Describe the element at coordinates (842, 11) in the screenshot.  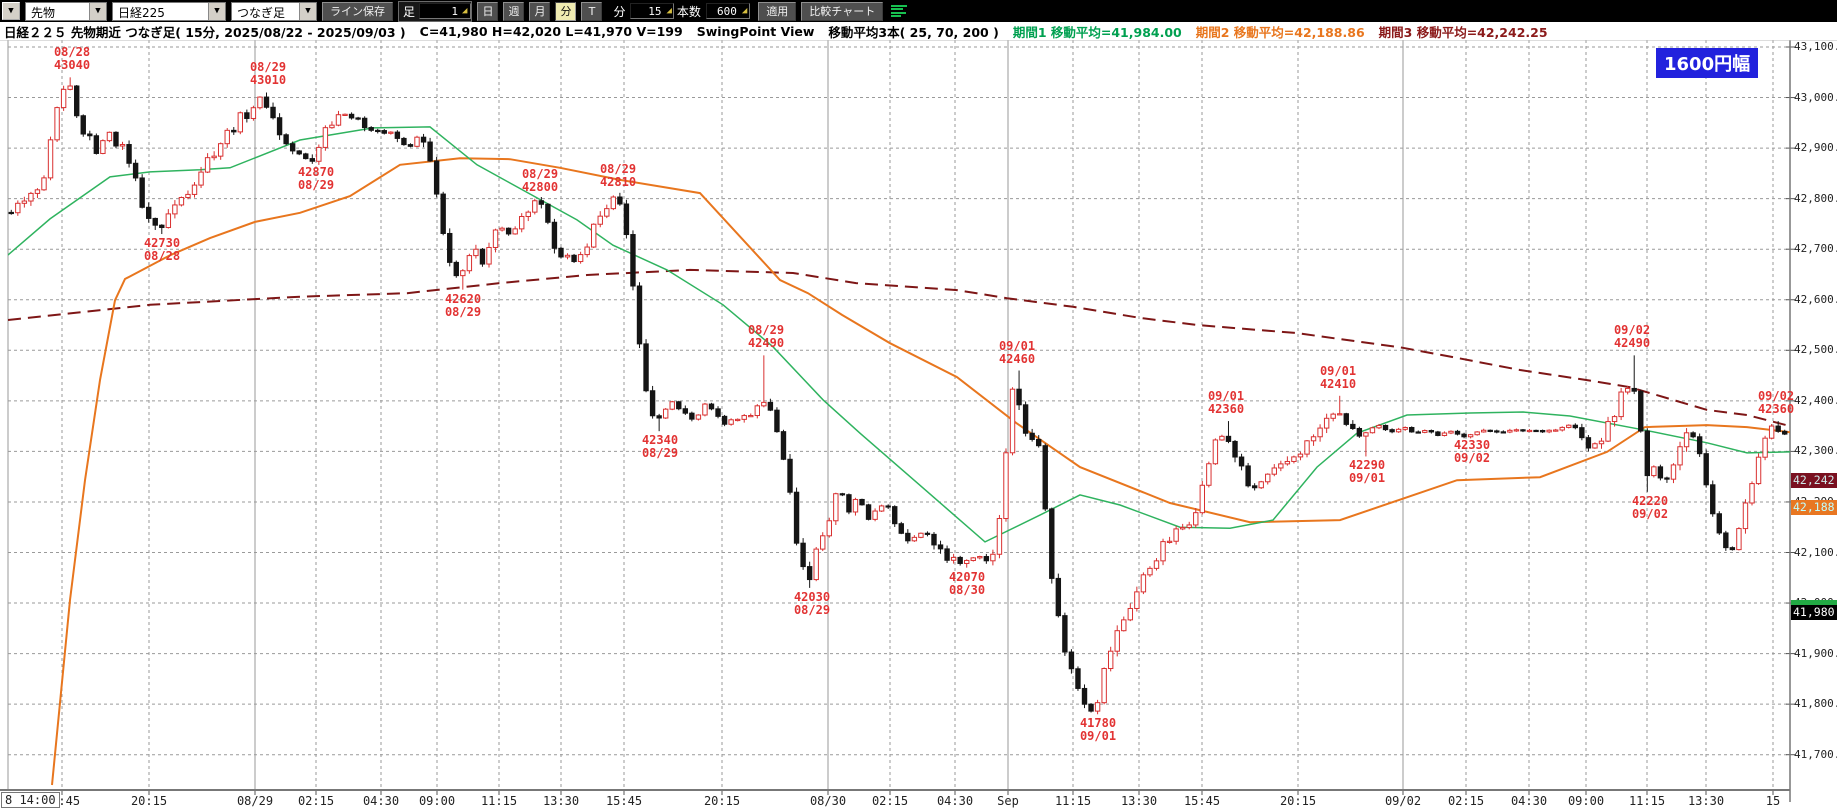
I see `compare-chart-button: 比較チャート` at that location.